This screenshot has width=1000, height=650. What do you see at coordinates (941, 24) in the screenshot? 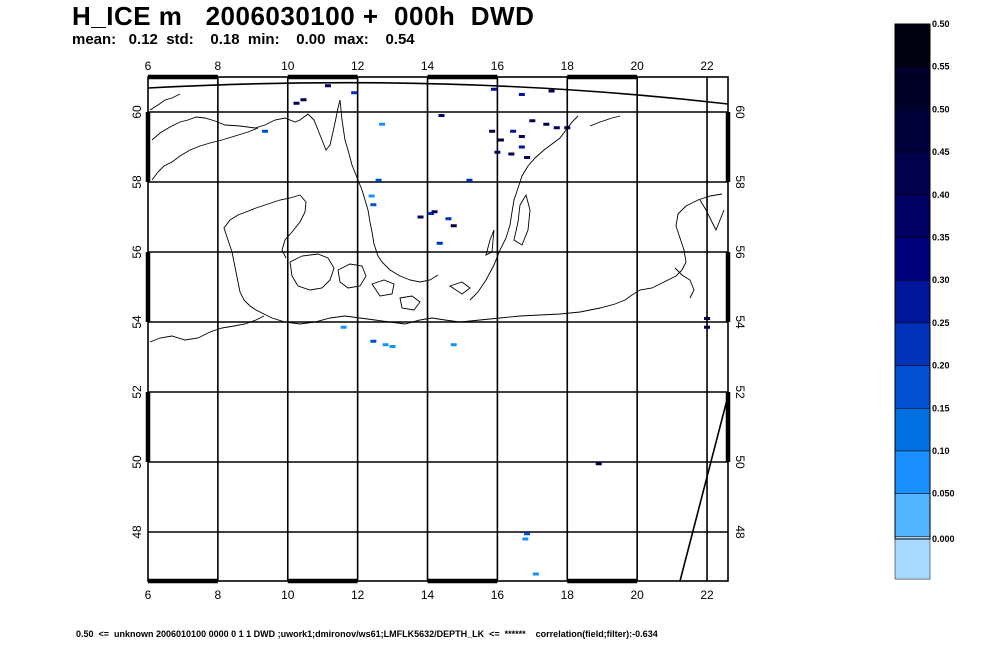
I see `legend-label: 0.50` at bounding box center [941, 24].